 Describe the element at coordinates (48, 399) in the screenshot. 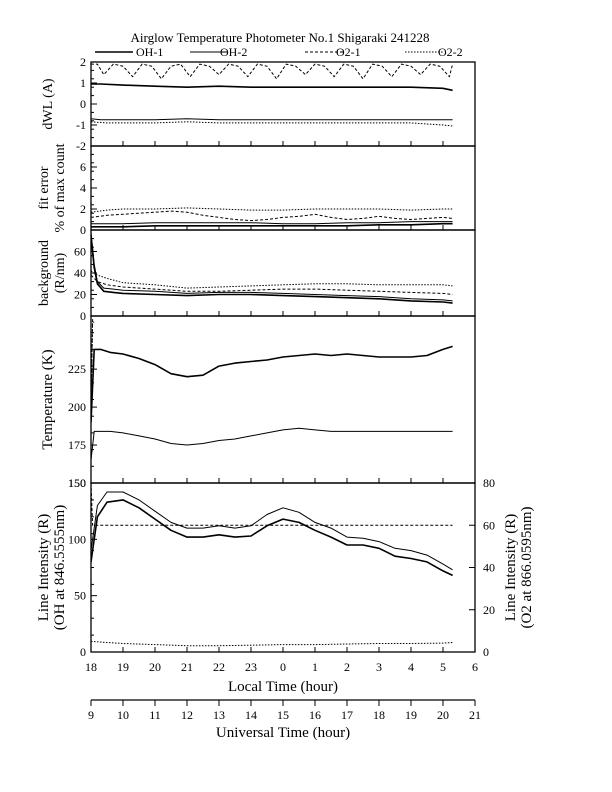

I see `y-axis-label: Temperature (K)` at that location.